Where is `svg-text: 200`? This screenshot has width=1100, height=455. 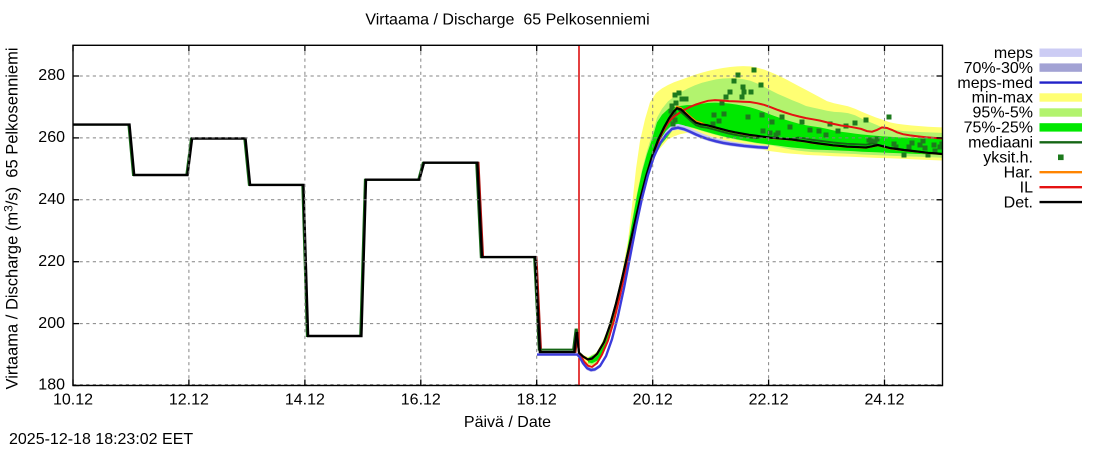
svg-text: 200 is located at coordinates (51, 323).